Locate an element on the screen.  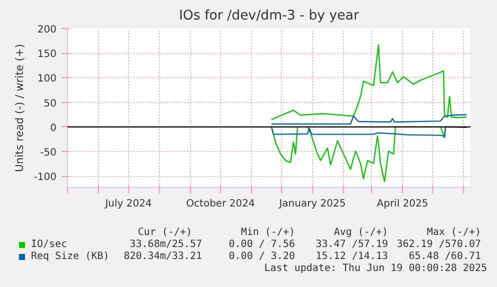
annotation: 362.19 /570.07 is located at coordinates (438, 245).